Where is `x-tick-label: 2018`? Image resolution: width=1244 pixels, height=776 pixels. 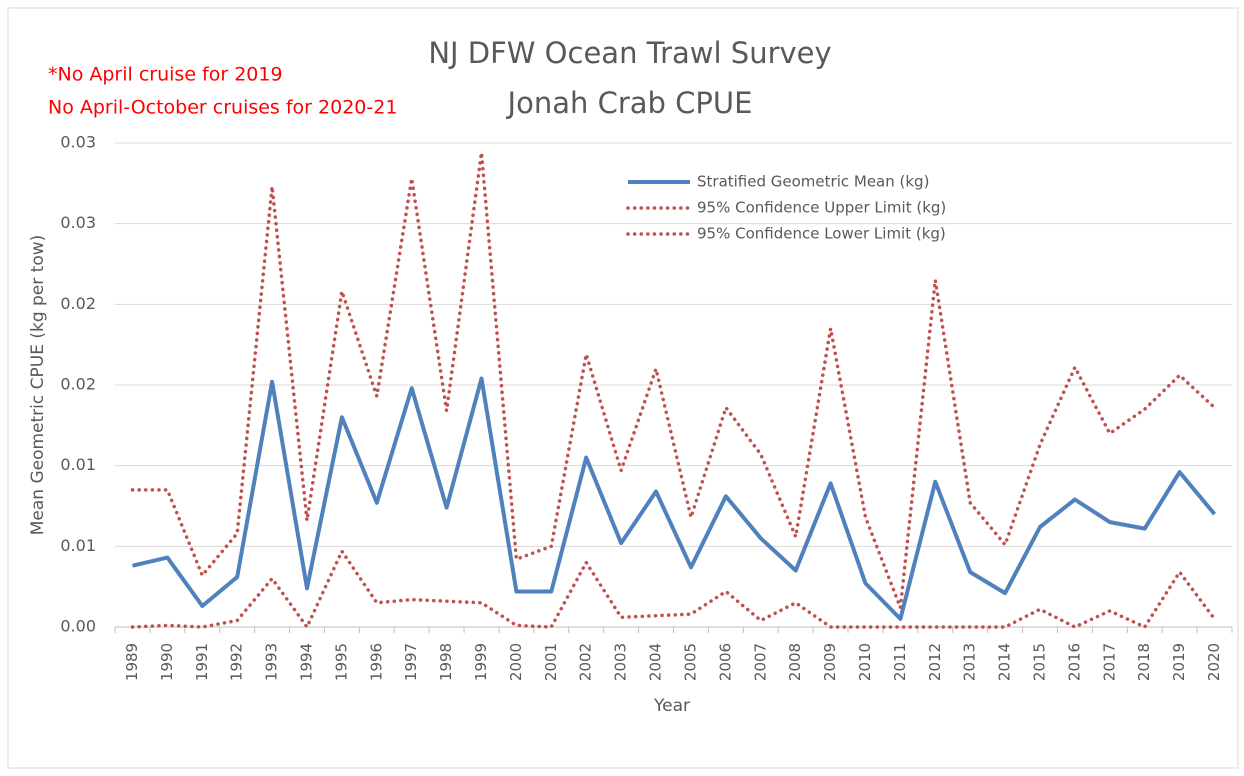
x-tick-label: 2018 is located at coordinates (1144, 662).